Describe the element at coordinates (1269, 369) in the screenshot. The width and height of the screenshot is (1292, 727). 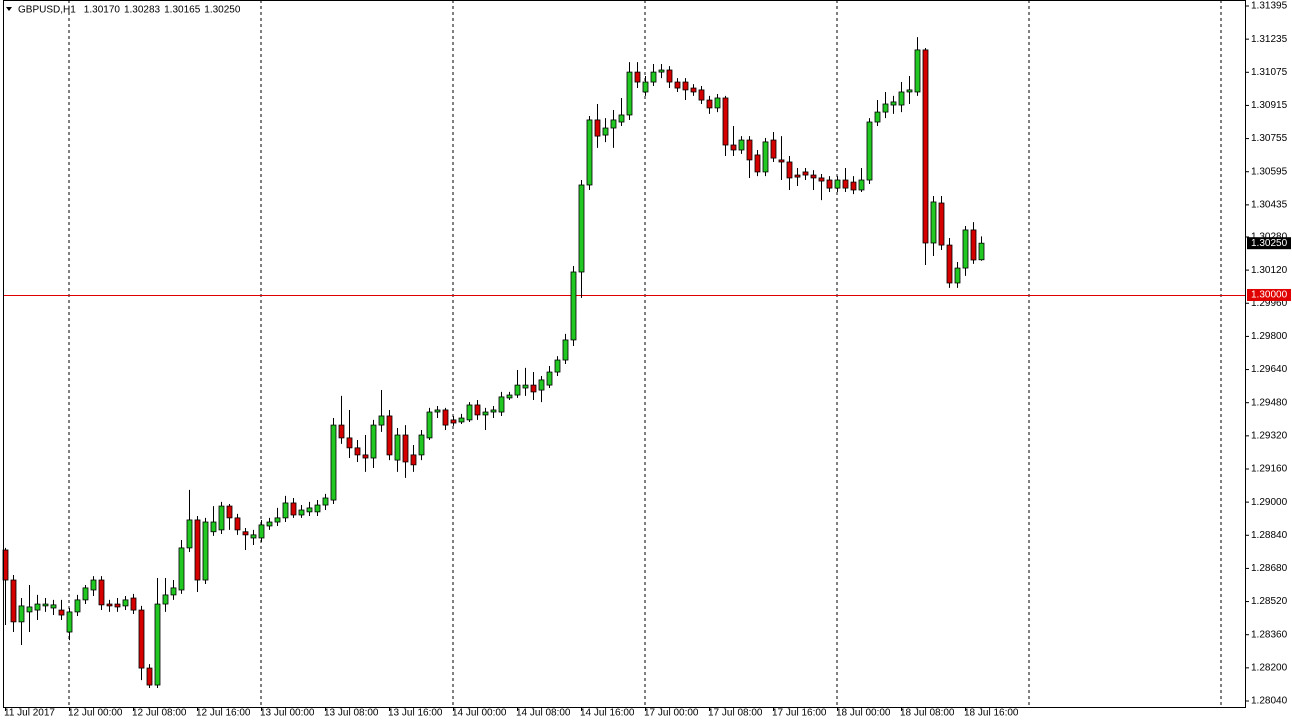
I see `y-tick-label: 1.29640` at that location.